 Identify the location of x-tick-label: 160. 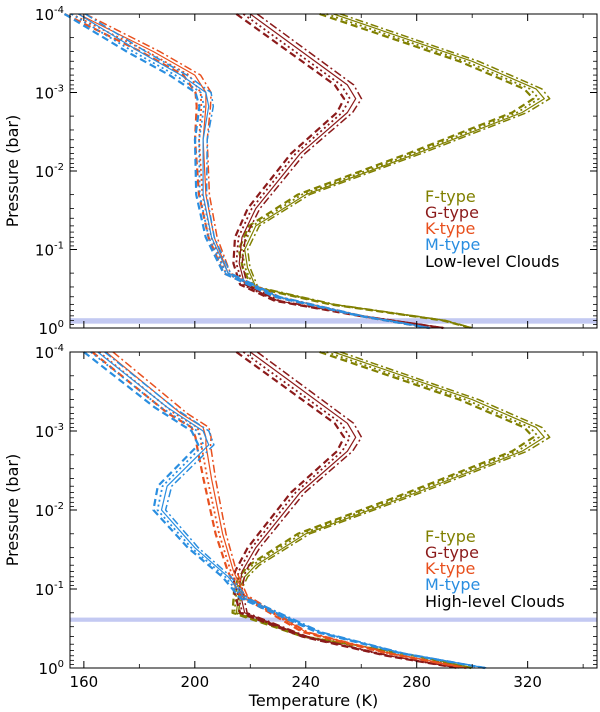
(84, 682).